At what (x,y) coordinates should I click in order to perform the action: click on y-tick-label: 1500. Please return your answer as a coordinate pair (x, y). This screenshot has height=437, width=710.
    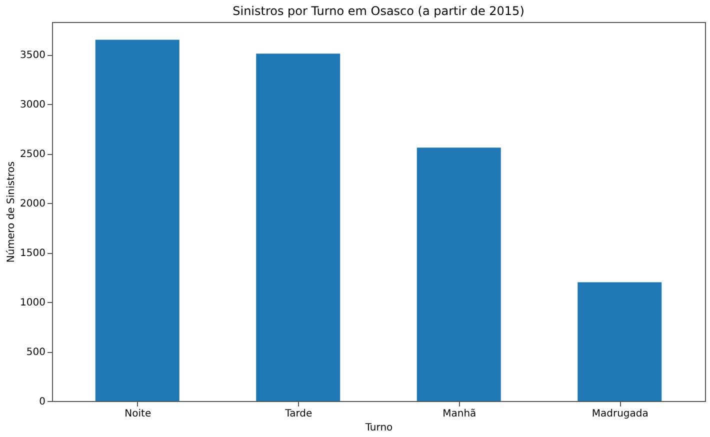
    Looking at the image, I should click on (33, 254).